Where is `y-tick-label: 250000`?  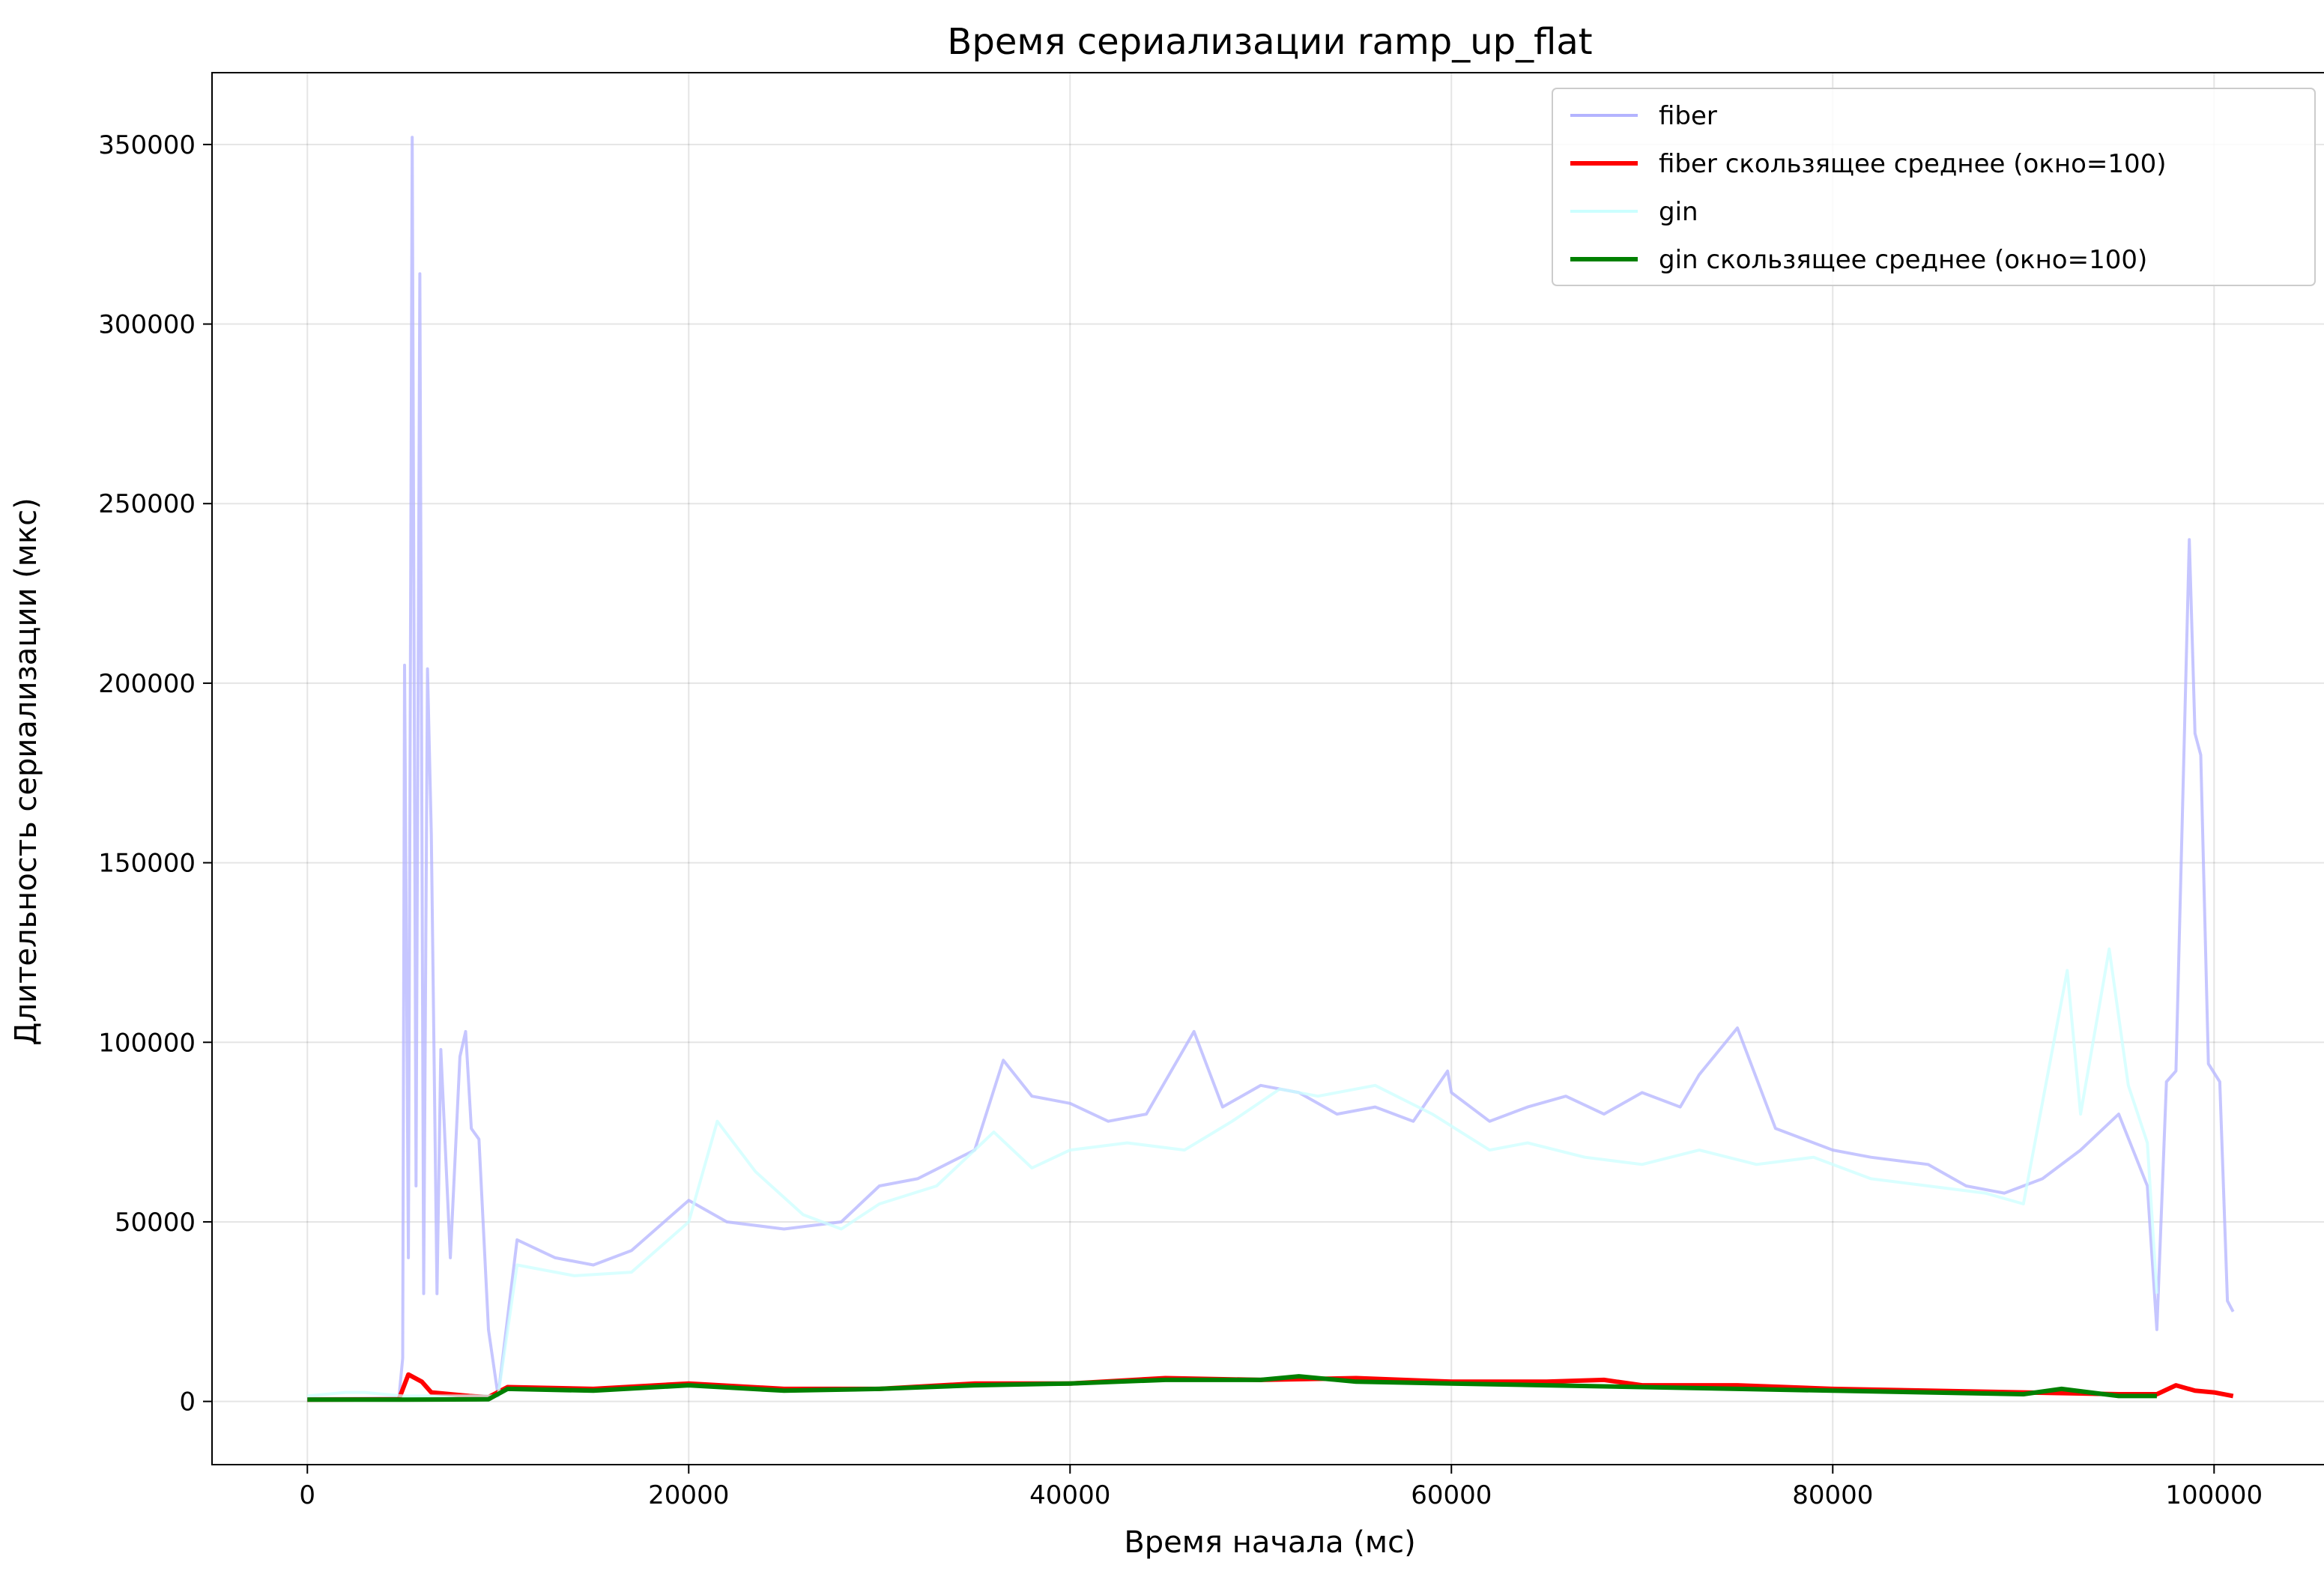
y-tick-label: 250000 is located at coordinates (147, 504).